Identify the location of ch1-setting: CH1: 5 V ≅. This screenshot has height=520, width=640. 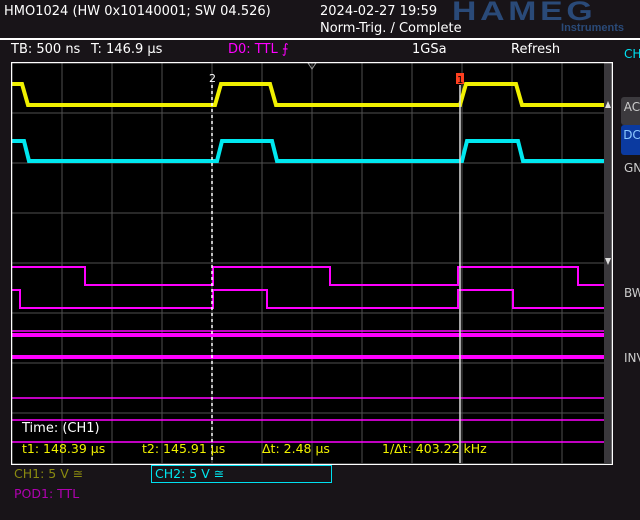
(49, 473).